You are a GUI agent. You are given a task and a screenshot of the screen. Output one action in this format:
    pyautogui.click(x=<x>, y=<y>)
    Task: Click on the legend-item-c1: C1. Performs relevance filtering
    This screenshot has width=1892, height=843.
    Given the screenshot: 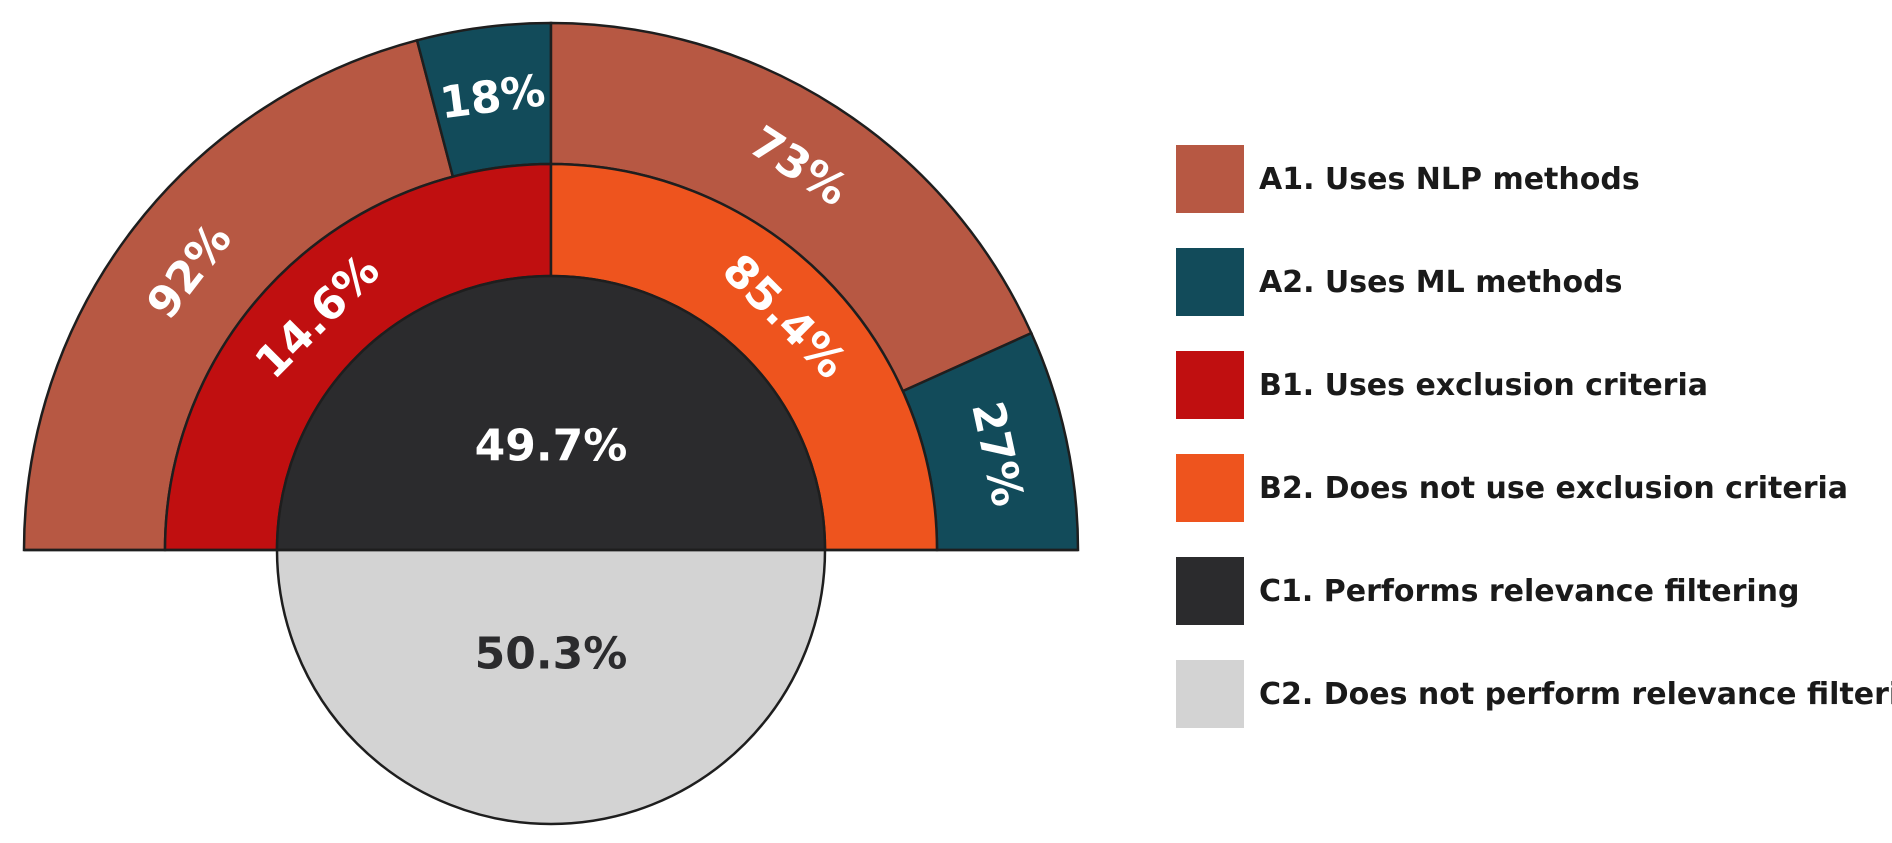 What is the action you would take?
    pyautogui.click(x=1534, y=591)
    